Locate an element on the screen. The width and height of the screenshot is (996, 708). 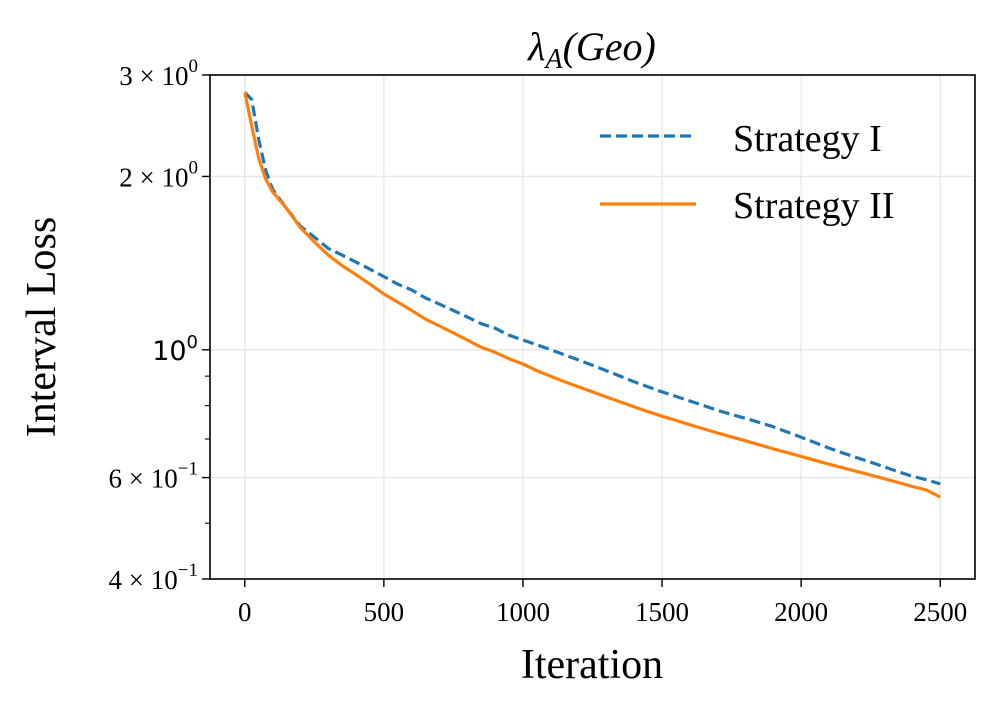
x-axis-label: Iteration is located at coordinates (592, 665).